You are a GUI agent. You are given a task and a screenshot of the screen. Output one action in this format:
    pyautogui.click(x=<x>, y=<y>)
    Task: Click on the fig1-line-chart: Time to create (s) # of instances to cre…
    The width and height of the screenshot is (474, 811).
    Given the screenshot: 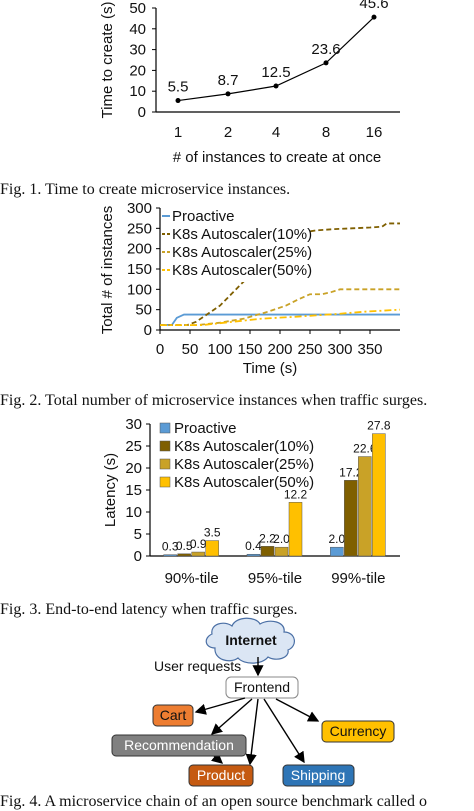 What is the action you would take?
    pyautogui.click(x=249, y=83)
    